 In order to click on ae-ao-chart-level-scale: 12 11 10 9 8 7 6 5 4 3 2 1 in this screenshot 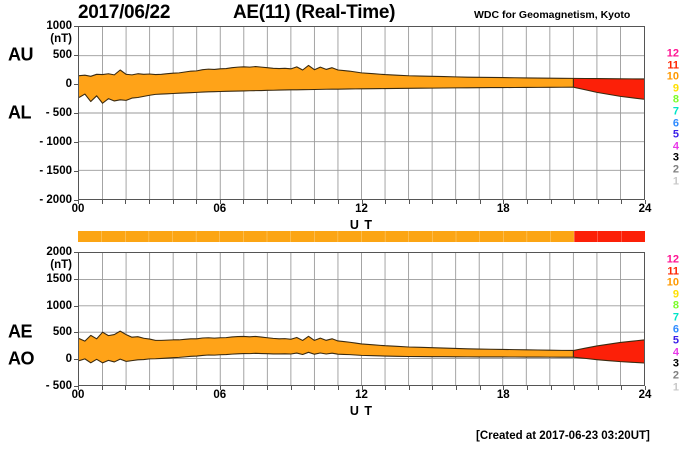, I will do `click(668, 322)`.